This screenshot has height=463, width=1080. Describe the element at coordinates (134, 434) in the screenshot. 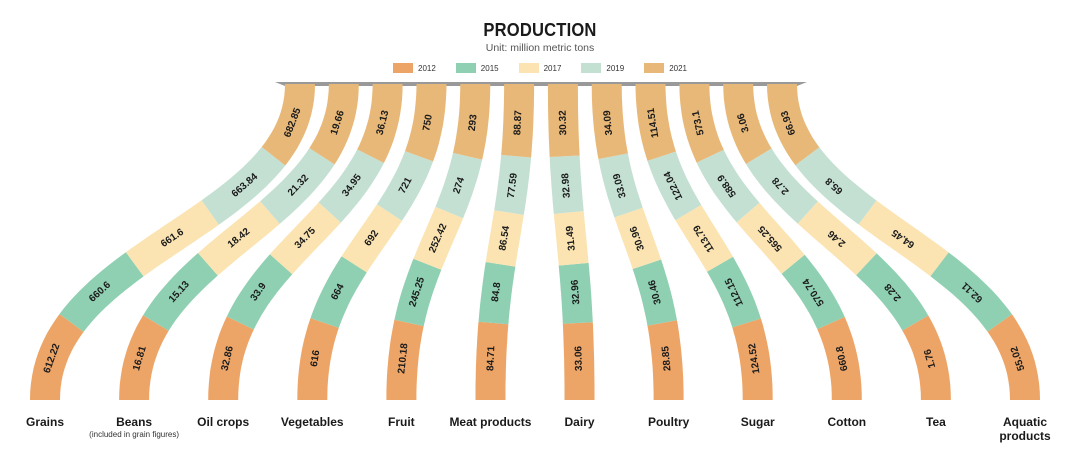

I see `category-note: (included in grain figures)` at that location.